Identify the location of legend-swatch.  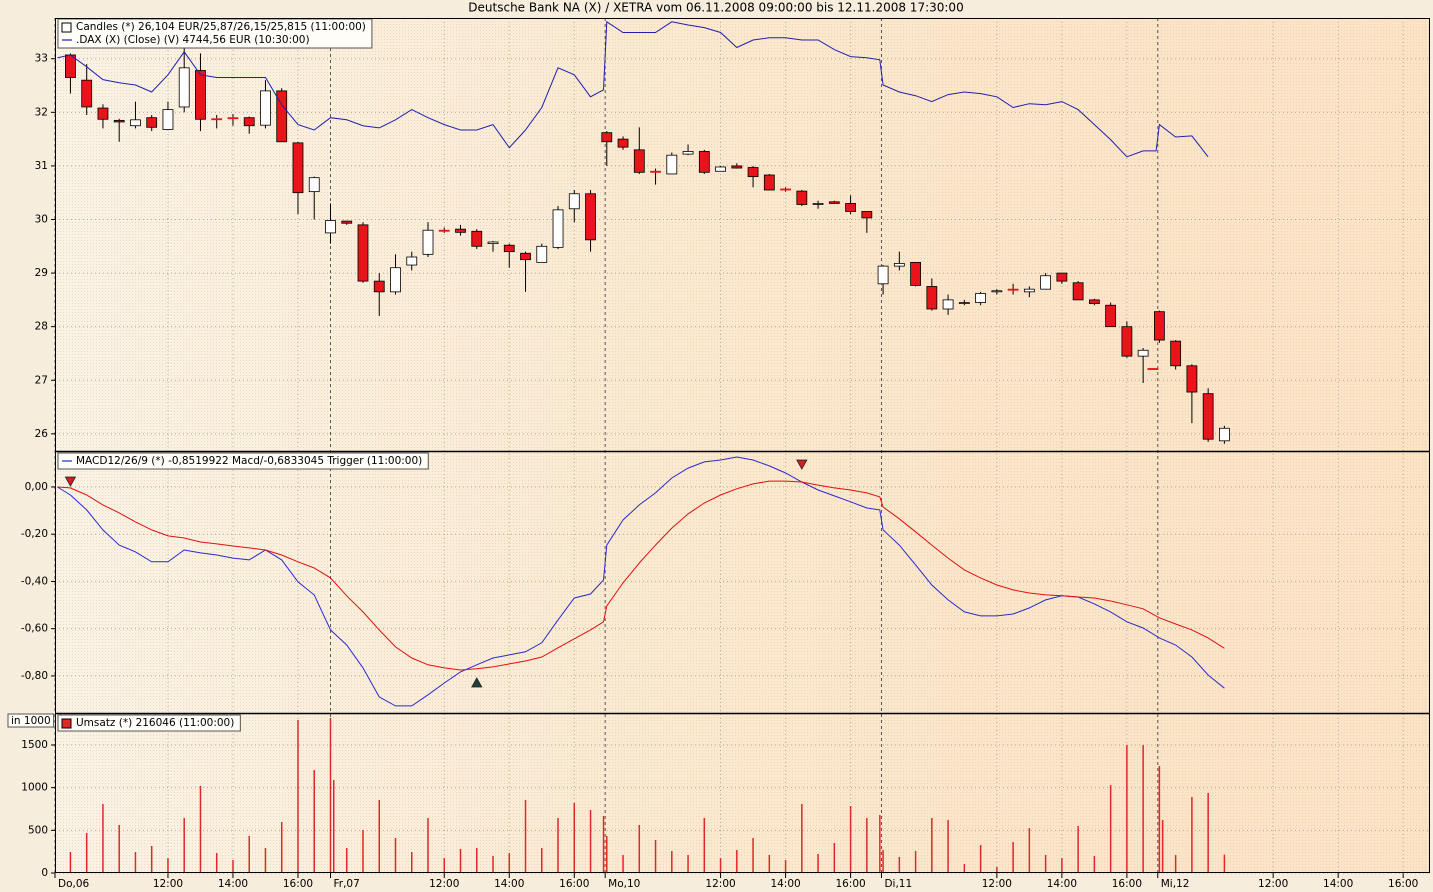
(66, 27).